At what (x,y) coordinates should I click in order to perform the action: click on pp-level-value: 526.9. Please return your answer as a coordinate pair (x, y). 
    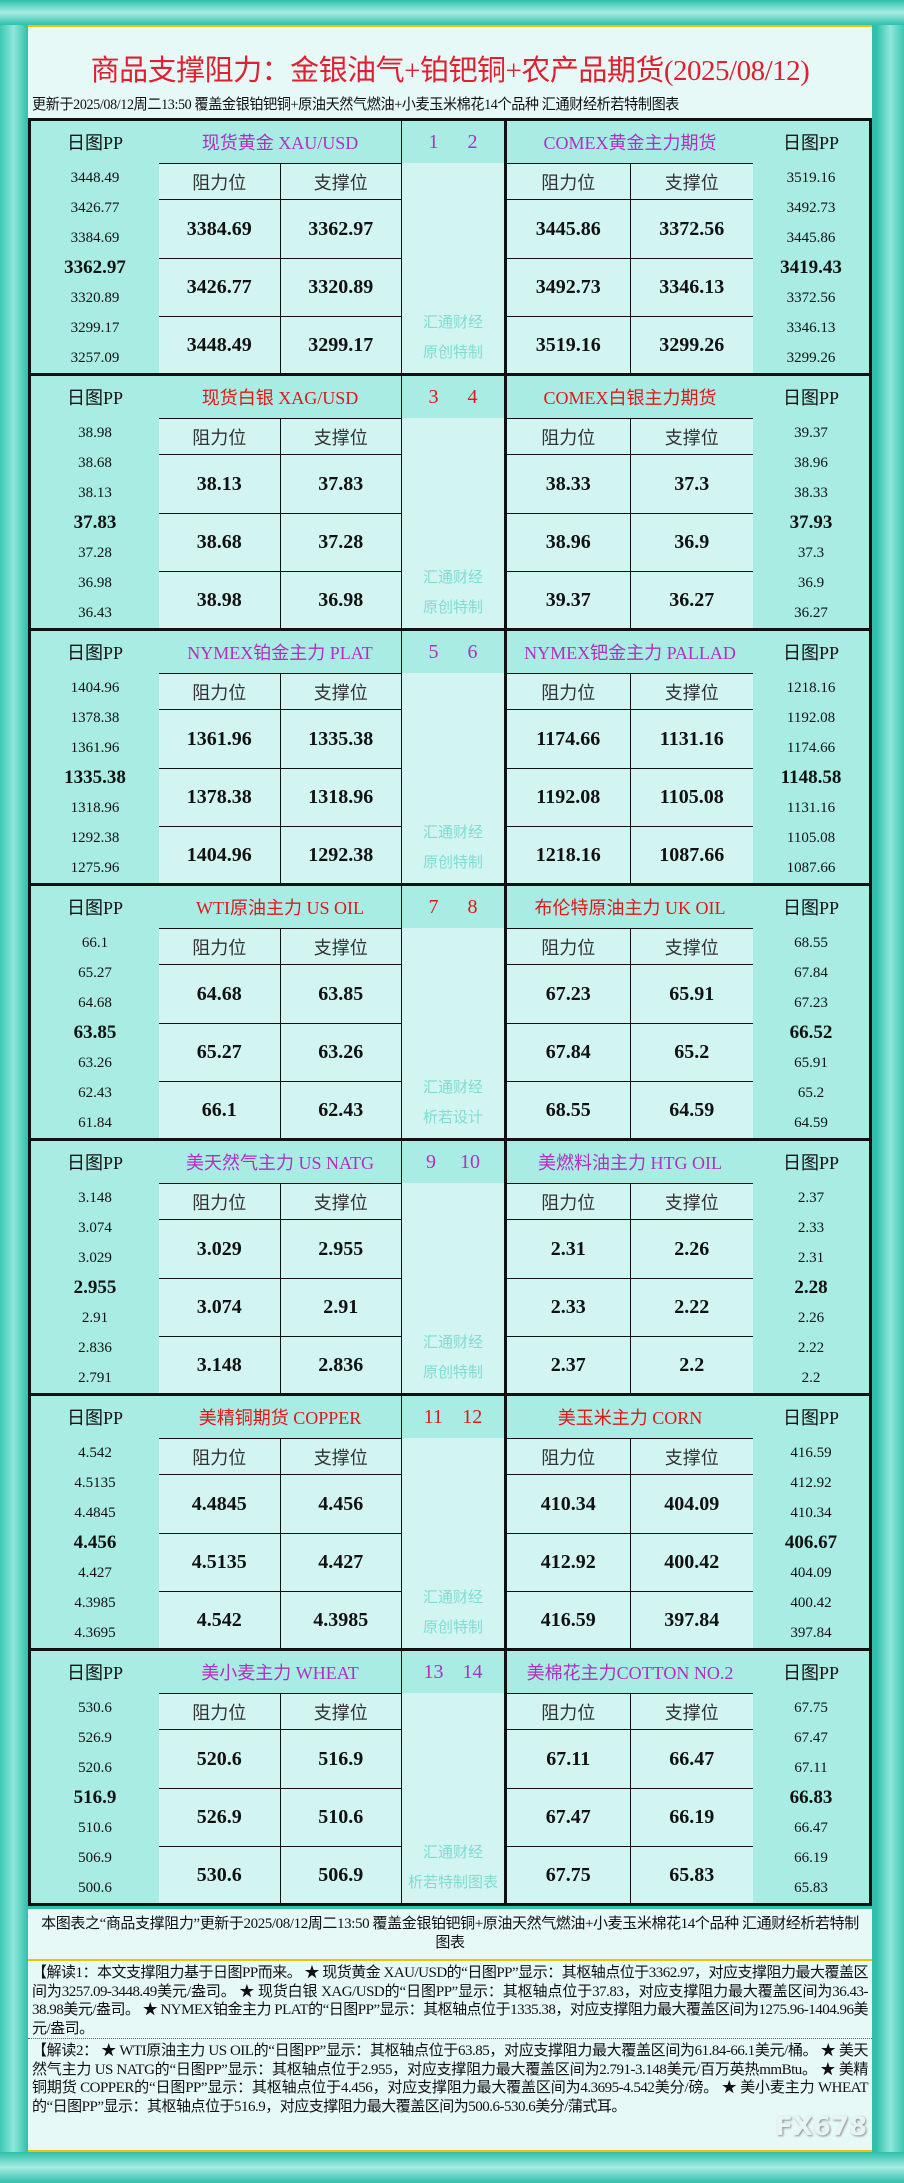
    Looking at the image, I should click on (95, 1738).